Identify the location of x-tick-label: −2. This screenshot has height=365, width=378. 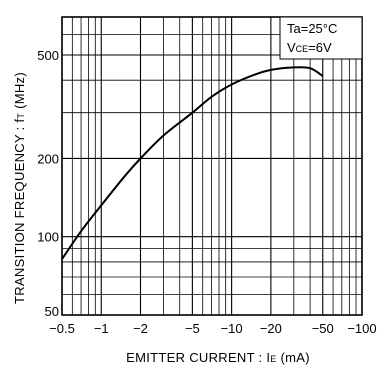
(140, 328).